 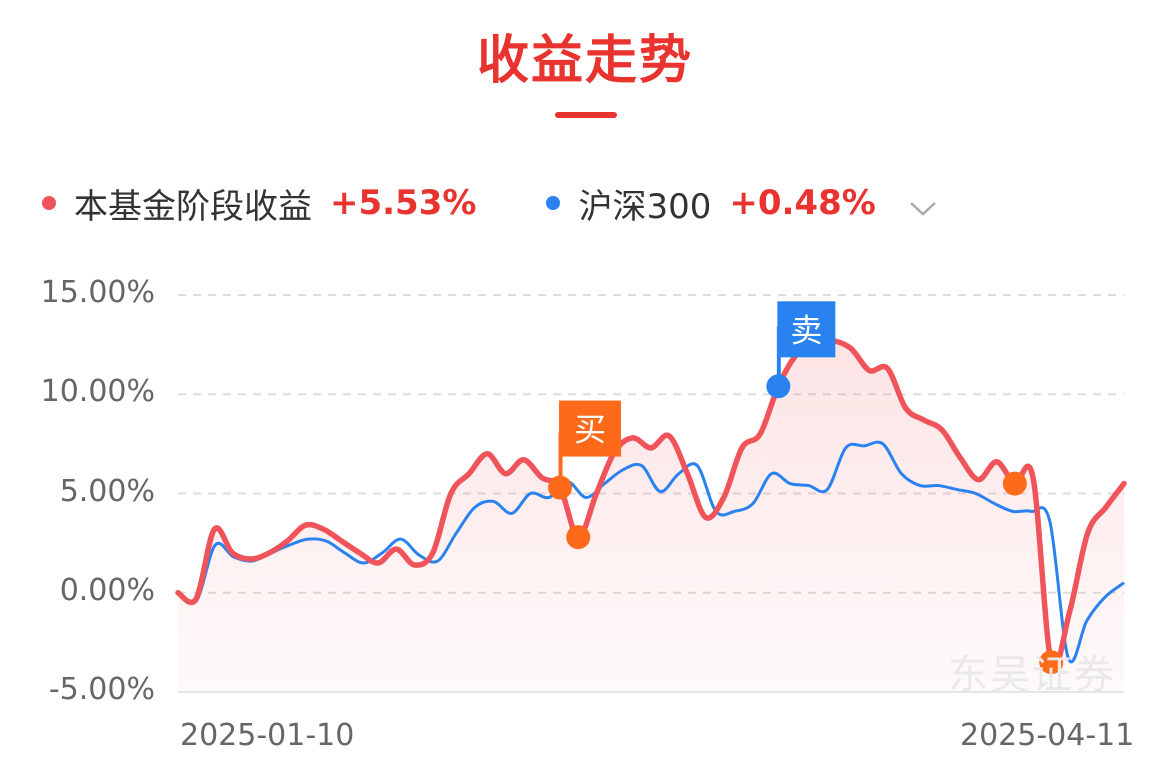 I want to click on index-legend-dot, so click(x=553, y=203).